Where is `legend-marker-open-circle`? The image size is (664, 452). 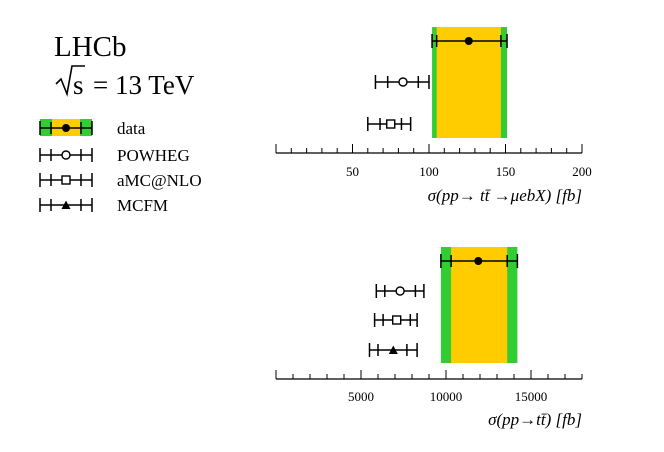 legend-marker-open-circle is located at coordinates (66, 155).